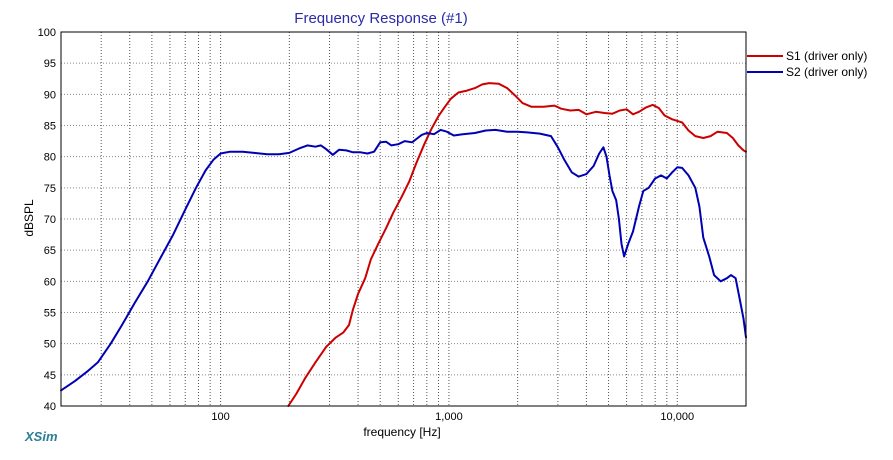 Image resolution: width=893 pixels, height=460 pixels. I want to click on legend-label: S2 (driver only), so click(826, 72).